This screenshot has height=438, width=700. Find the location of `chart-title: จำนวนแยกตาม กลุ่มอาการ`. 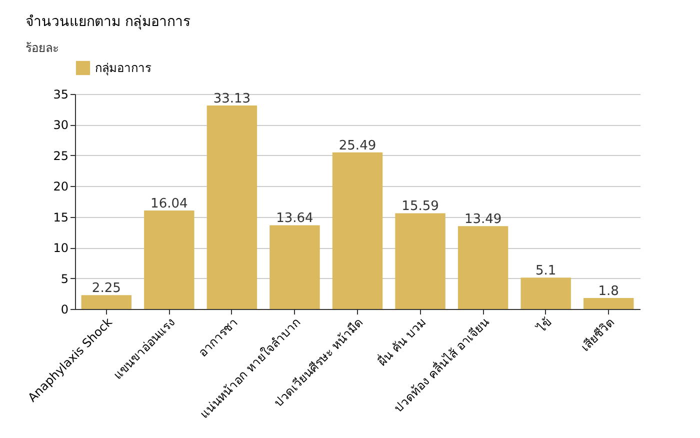

chart-title: จำนวนแยกตาม กลุ่มอาการ is located at coordinates (108, 22).